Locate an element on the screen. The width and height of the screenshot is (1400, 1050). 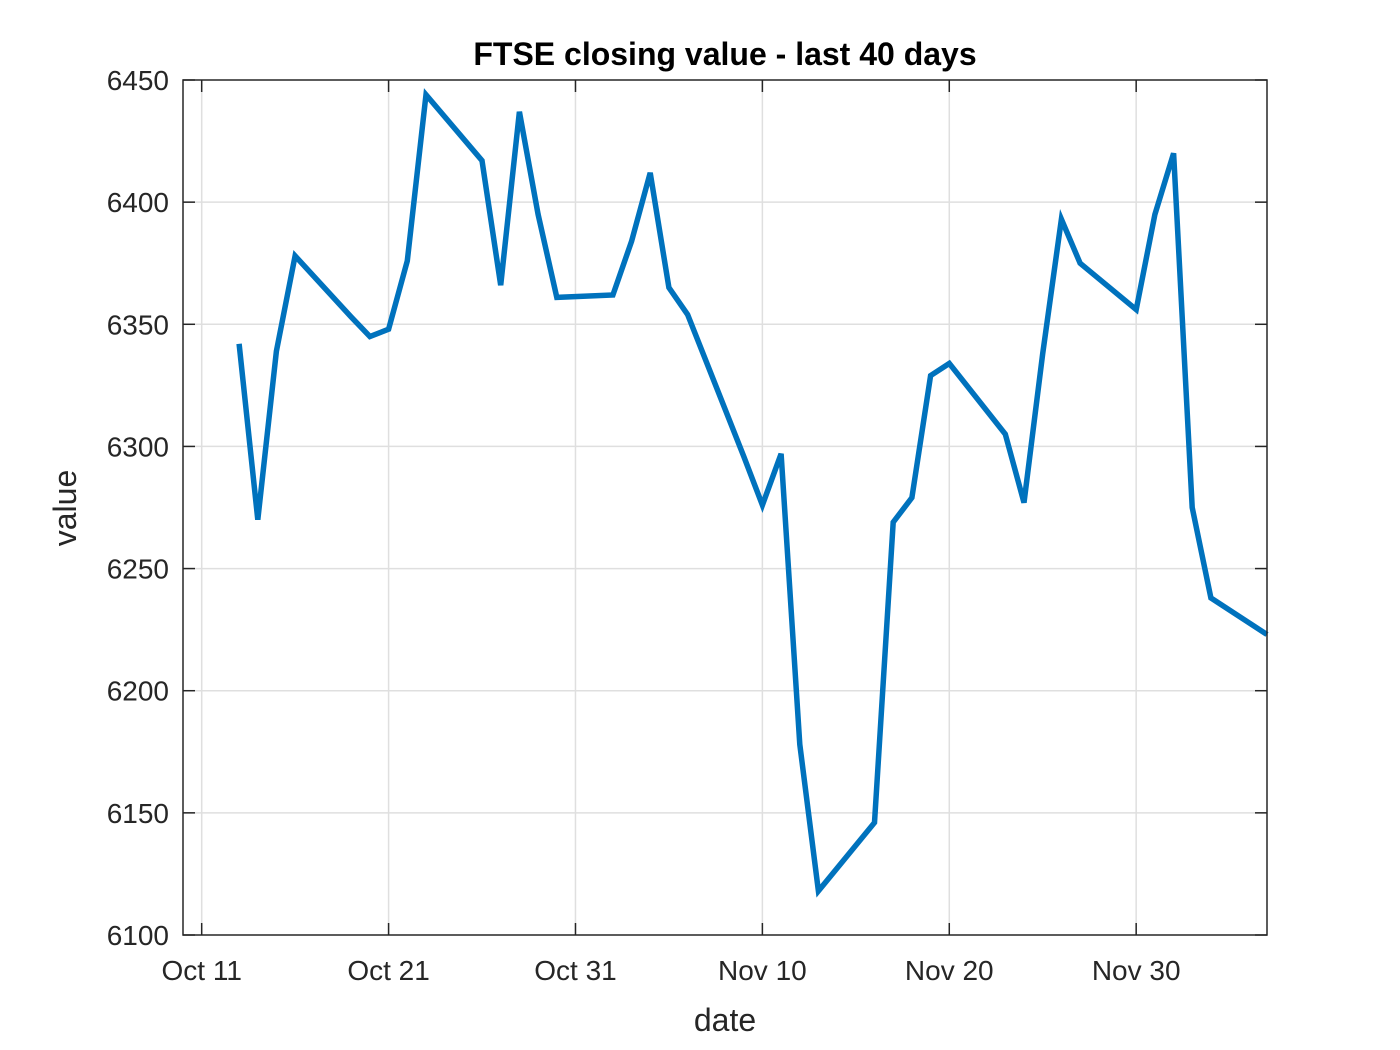
x-tick-label: Oct 11 is located at coordinates (201, 970).